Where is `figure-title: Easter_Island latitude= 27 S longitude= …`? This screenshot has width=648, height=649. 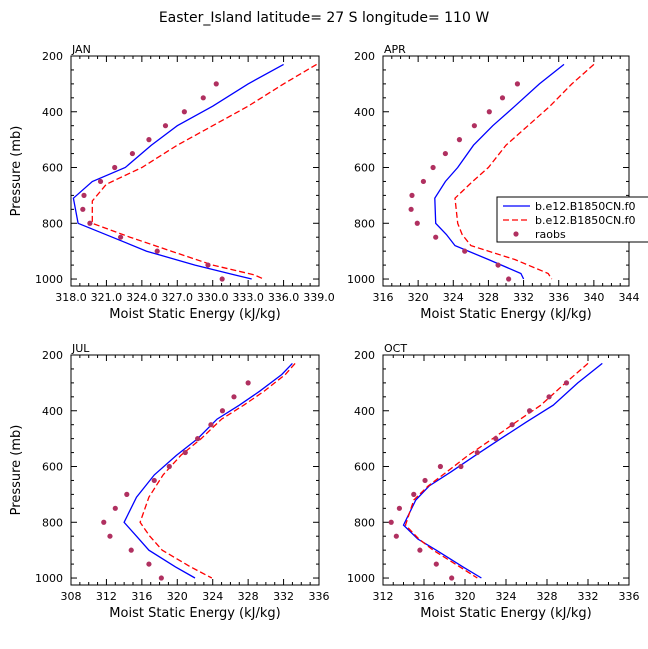
figure-title: Easter_Island latitude= 27 S longitude= … is located at coordinates (324, 18).